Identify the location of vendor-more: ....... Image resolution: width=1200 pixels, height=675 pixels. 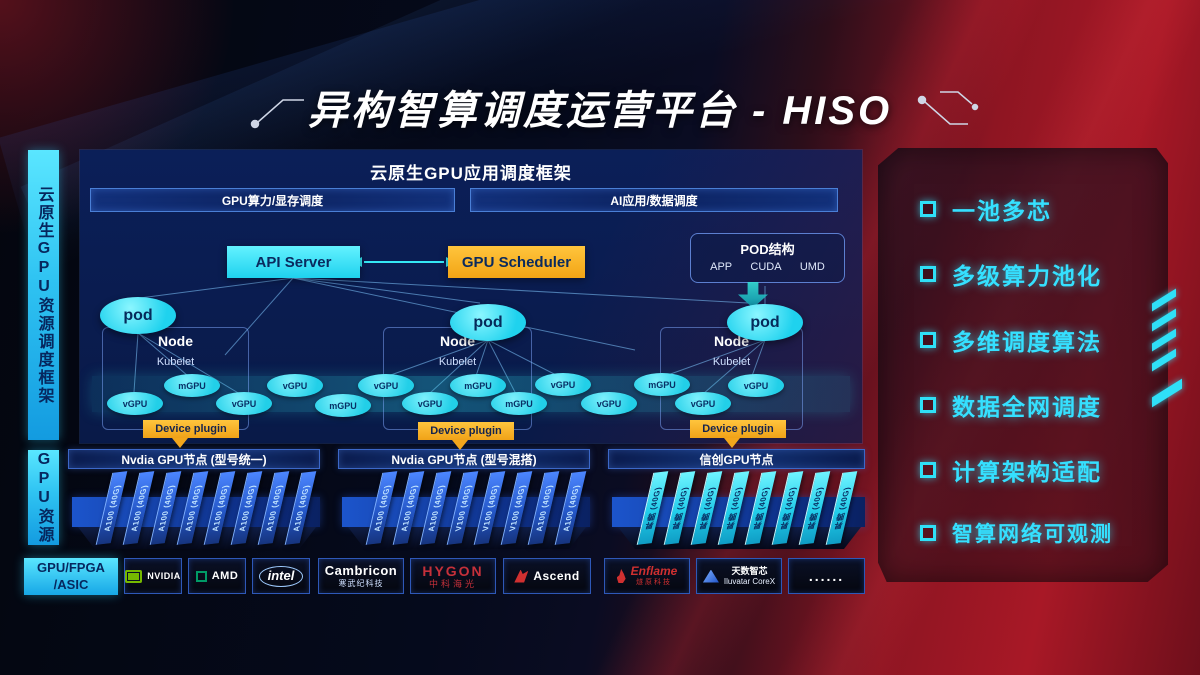
(826, 576).